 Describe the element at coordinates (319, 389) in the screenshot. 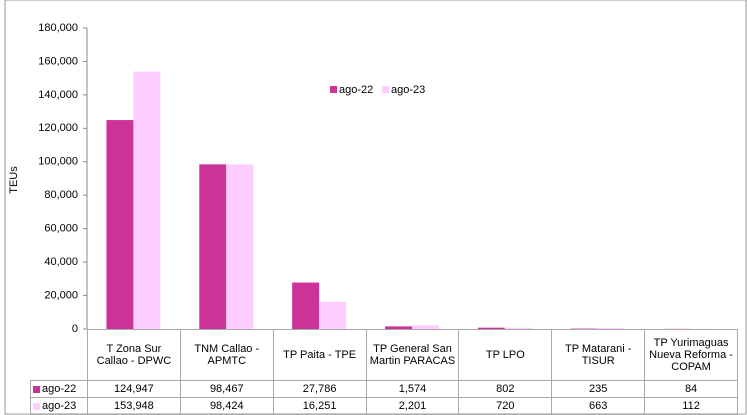

I see `table-value: 27,786` at that location.